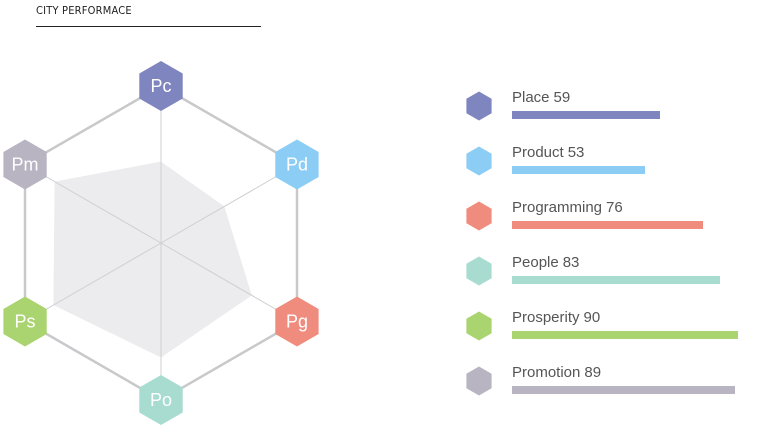 The height and width of the screenshot is (429, 763). What do you see at coordinates (531, 97) in the screenshot?
I see `legend-name: Place` at bounding box center [531, 97].